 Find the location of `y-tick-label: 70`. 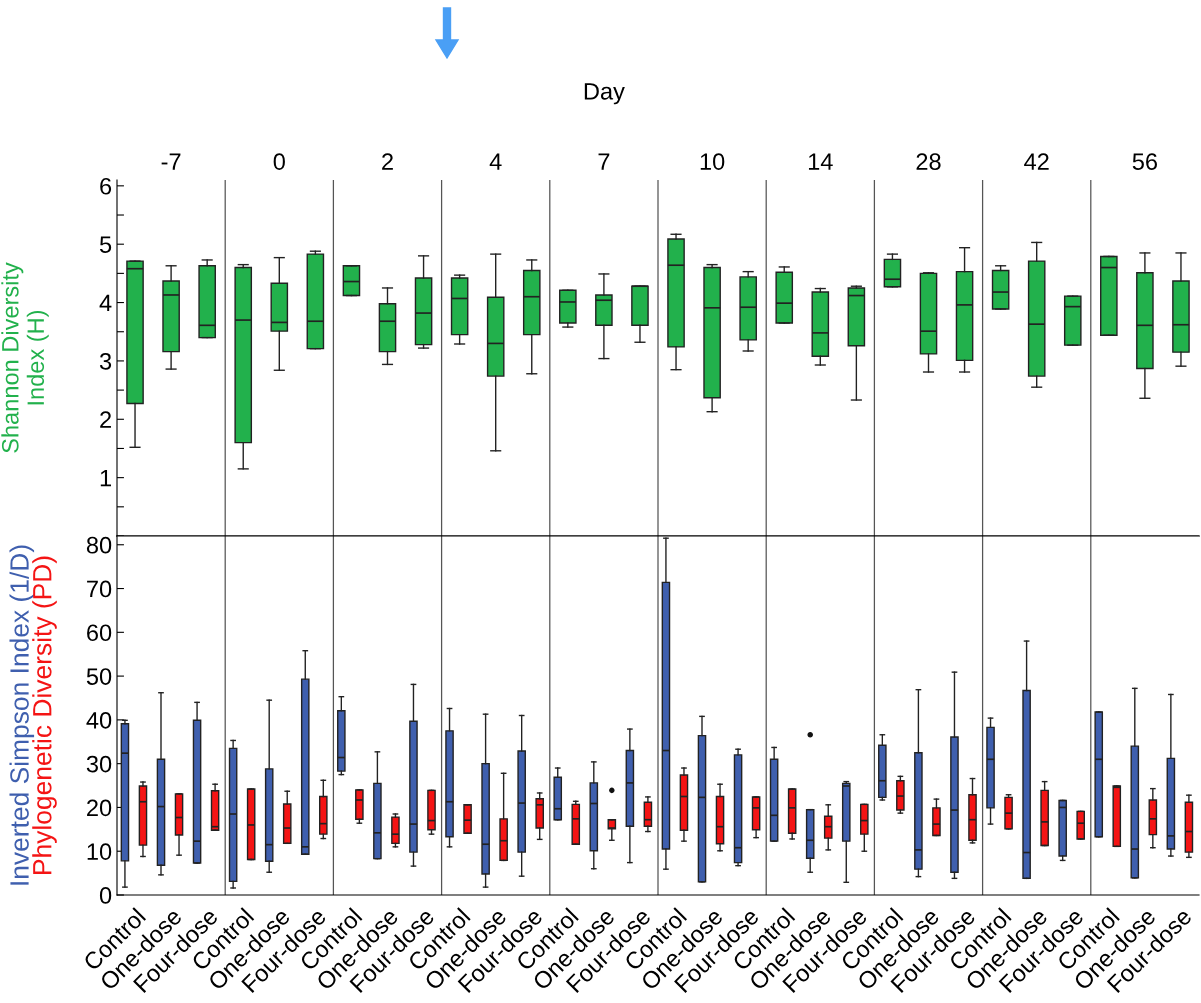

y-tick-label: 70 is located at coordinates (99, 589).